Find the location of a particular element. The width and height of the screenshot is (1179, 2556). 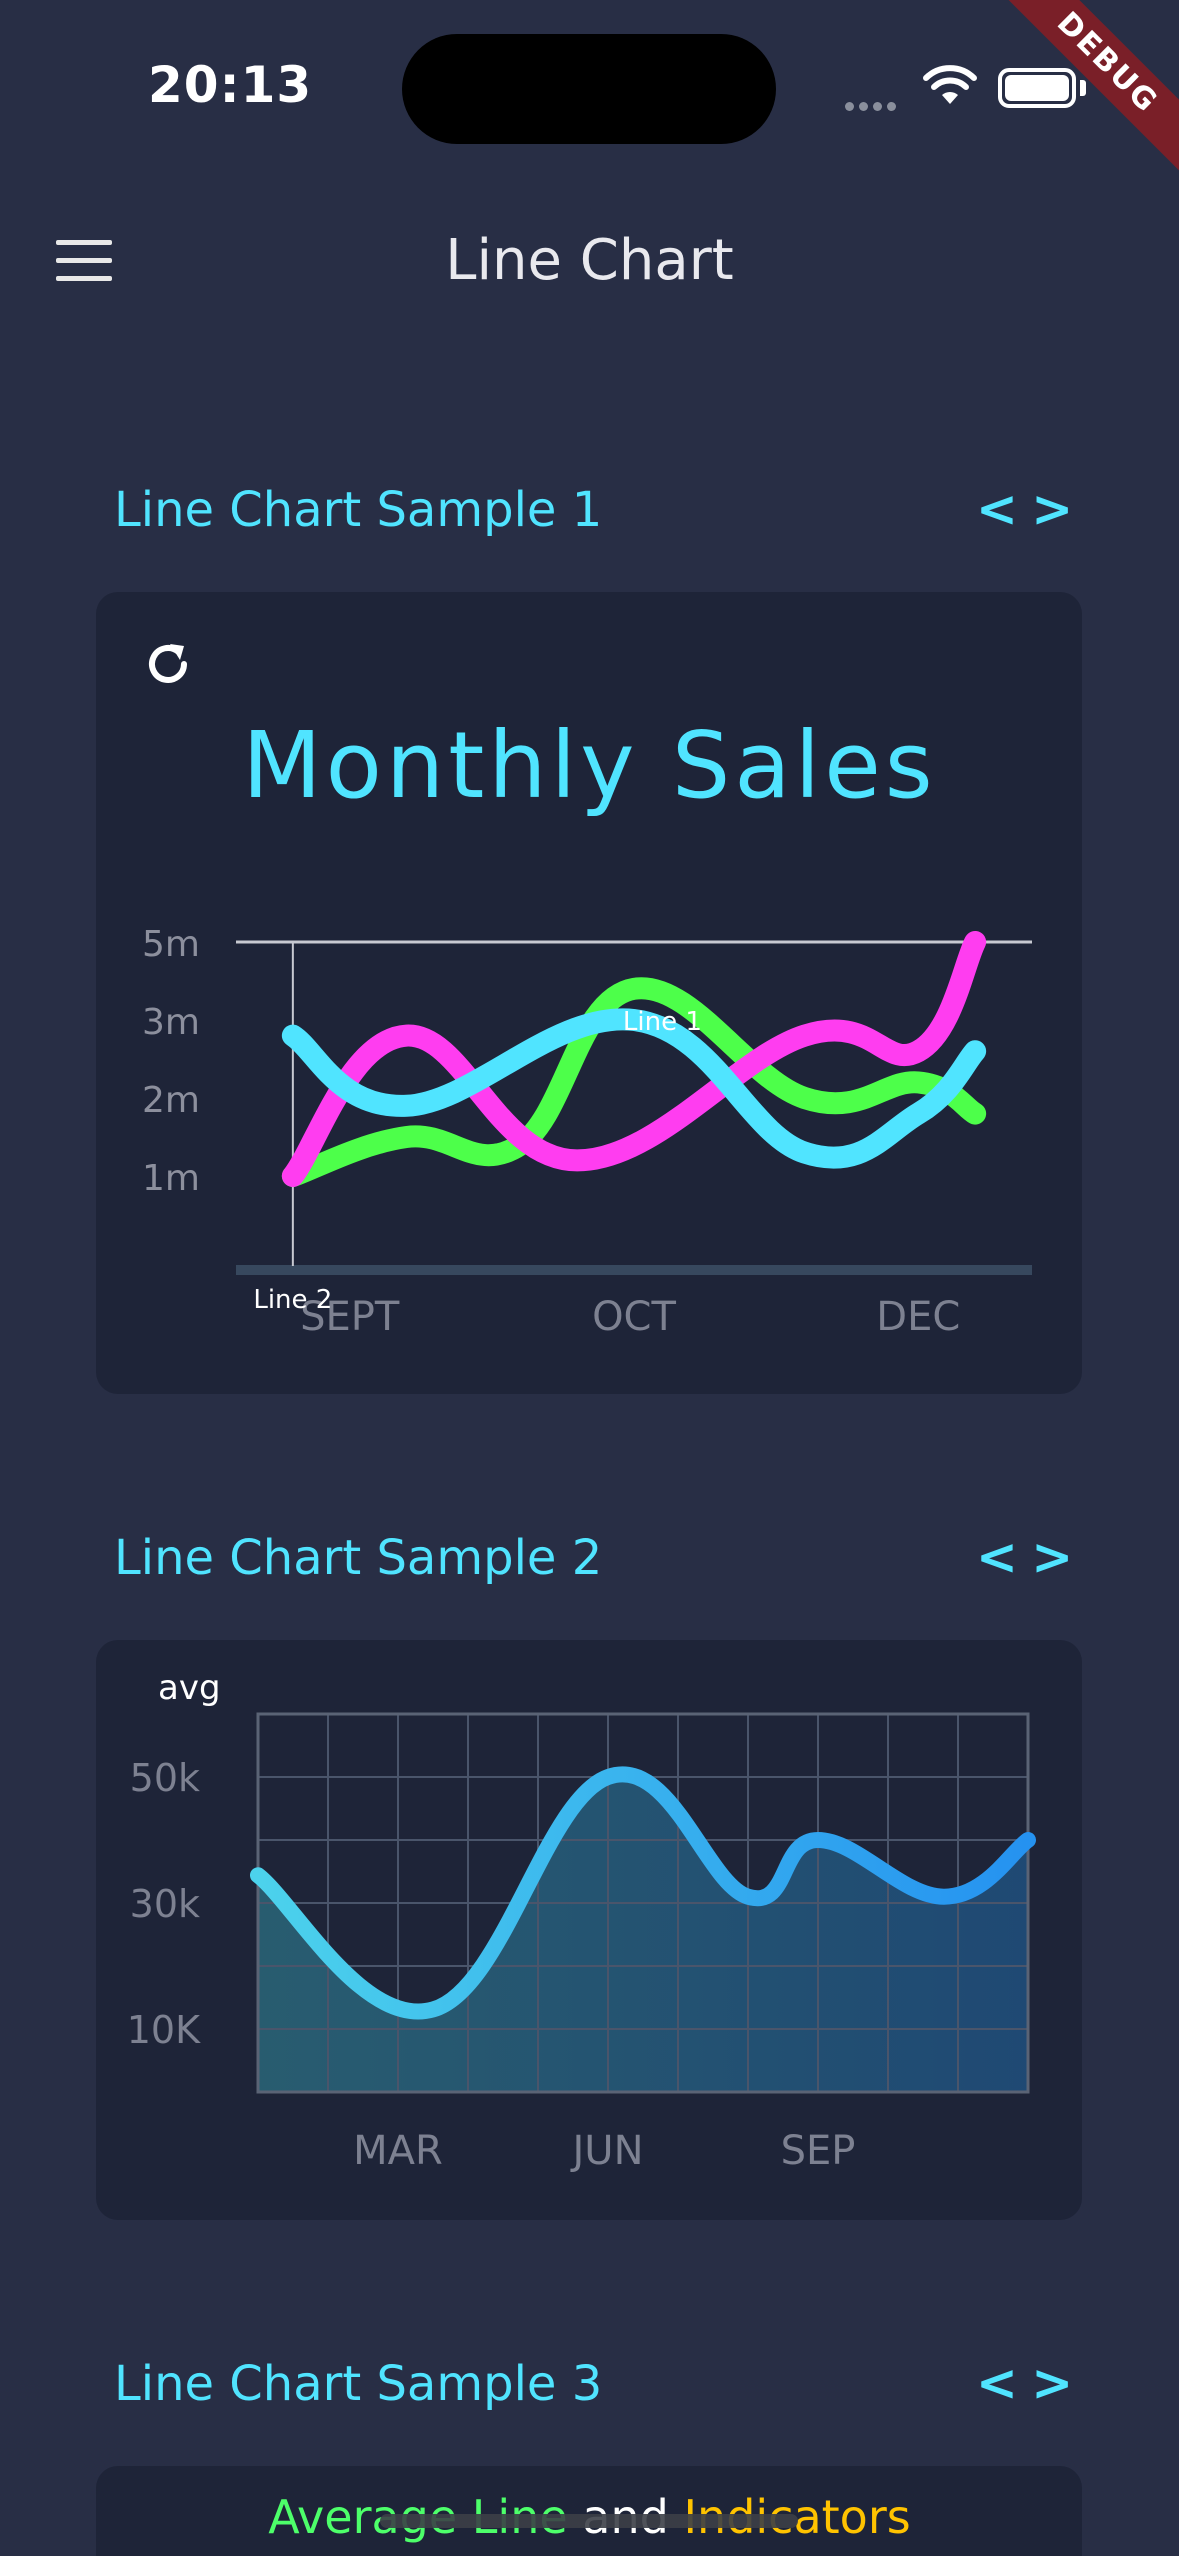

dynamic-island is located at coordinates (589, 89).